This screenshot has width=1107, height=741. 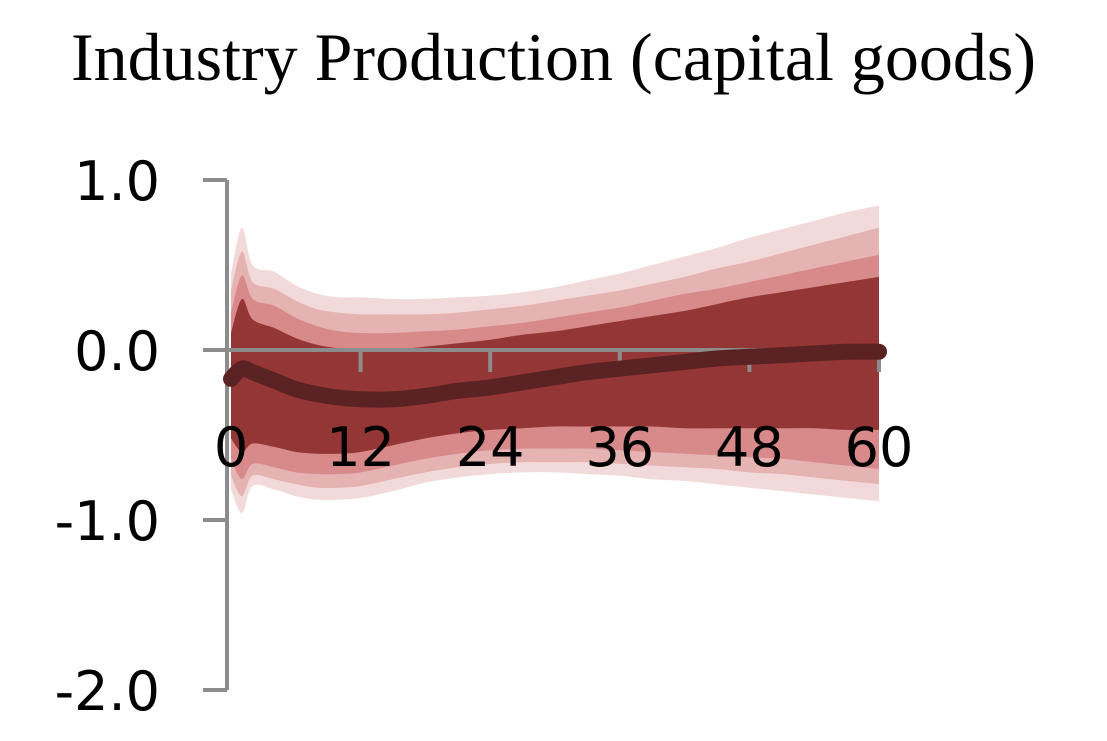 I want to click on x-tick-label: 12, so click(x=360, y=447).